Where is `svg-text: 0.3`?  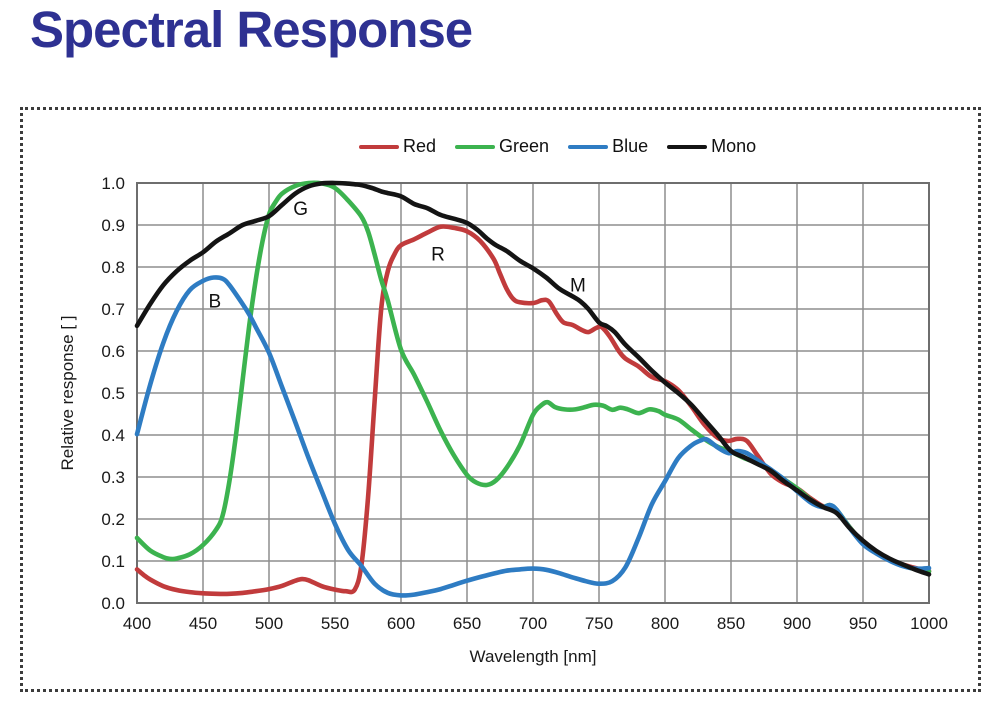
svg-text: 0.3 is located at coordinates (113, 477).